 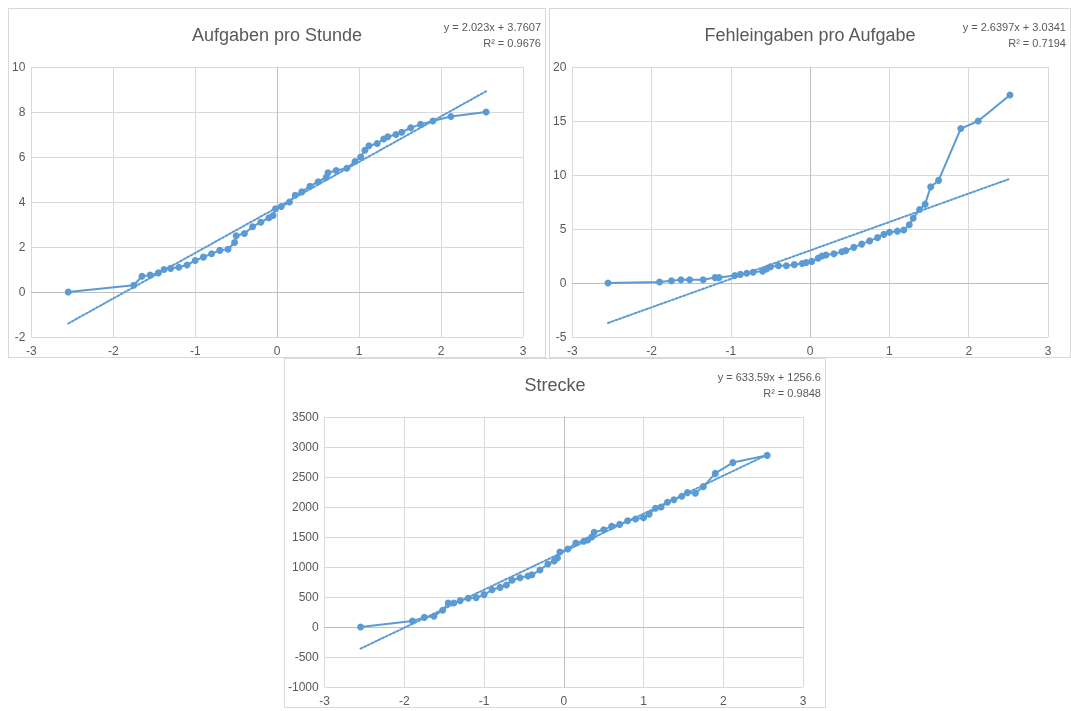 What do you see at coordinates (305, 447) in the screenshot?
I see `y-tick-label: 3000` at bounding box center [305, 447].